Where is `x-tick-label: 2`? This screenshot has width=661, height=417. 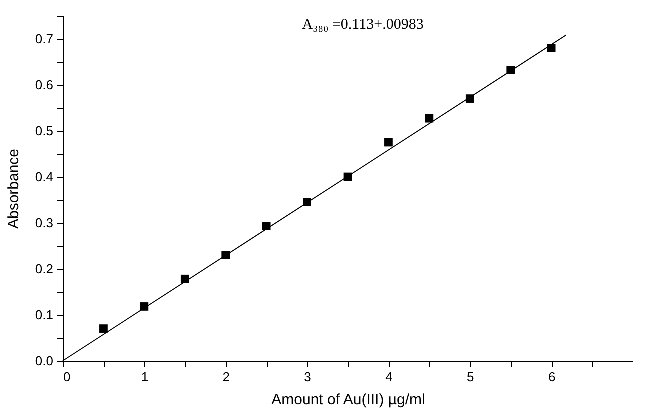
x-tick-label: 2 is located at coordinates (226, 377).